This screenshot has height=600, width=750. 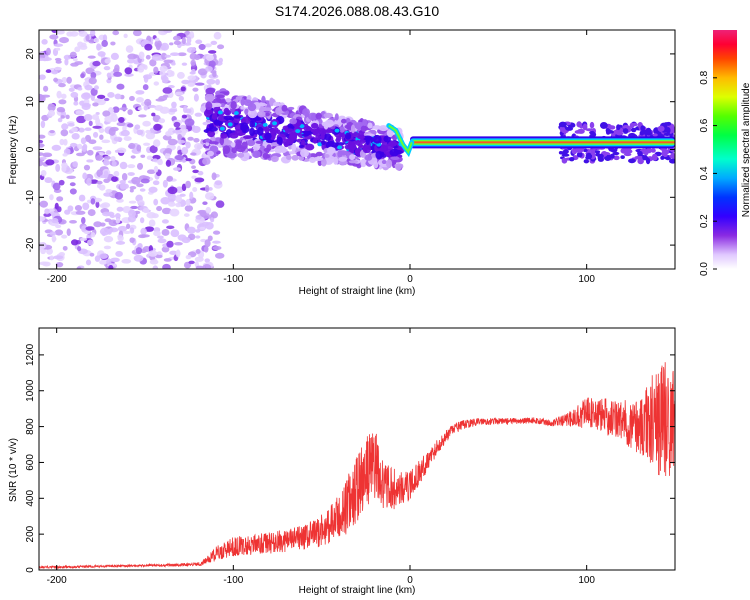 What do you see at coordinates (586, 580) in the screenshot?
I see `snr-x-tick-label: 100` at bounding box center [586, 580].